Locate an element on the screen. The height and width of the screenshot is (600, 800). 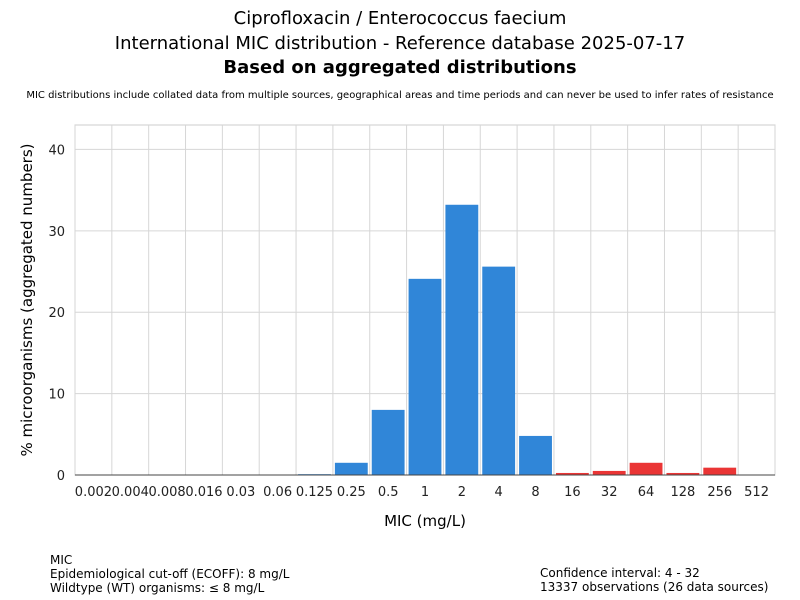
x-tick-label: 32 is located at coordinates (609, 492).